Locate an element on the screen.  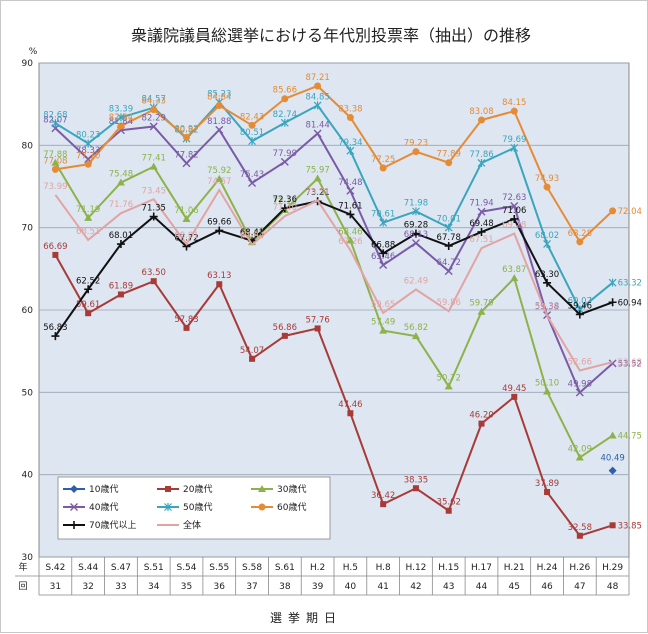
y-tick-label: 40 is located at coordinates (28, 476).